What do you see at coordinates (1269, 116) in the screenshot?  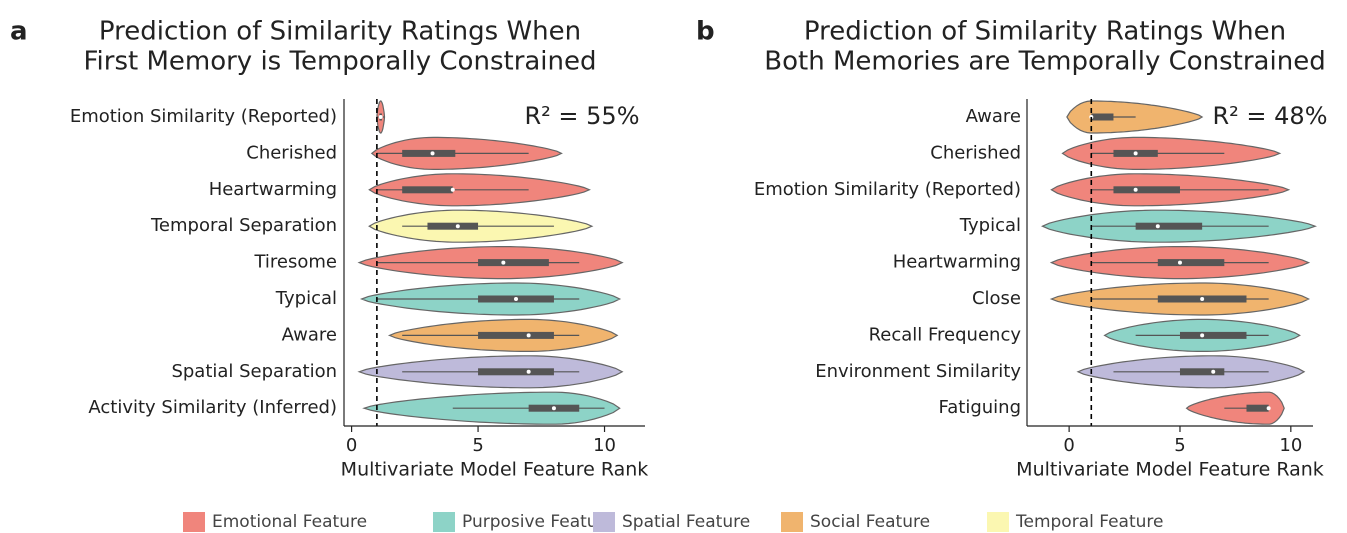 I see `annotation: R² = 48%` at bounding box center [1269, 116].